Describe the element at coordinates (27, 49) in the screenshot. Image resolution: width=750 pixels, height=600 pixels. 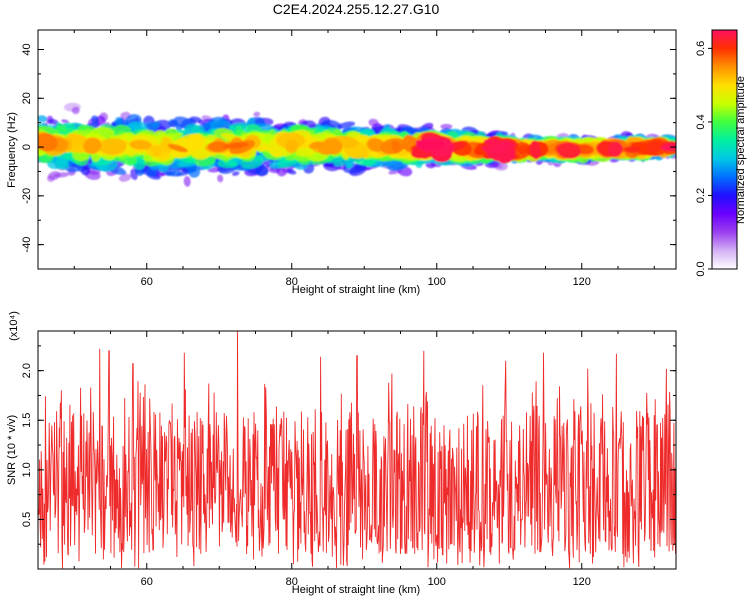
I see `spectrogram-ytick-label-4: 40` at that location.